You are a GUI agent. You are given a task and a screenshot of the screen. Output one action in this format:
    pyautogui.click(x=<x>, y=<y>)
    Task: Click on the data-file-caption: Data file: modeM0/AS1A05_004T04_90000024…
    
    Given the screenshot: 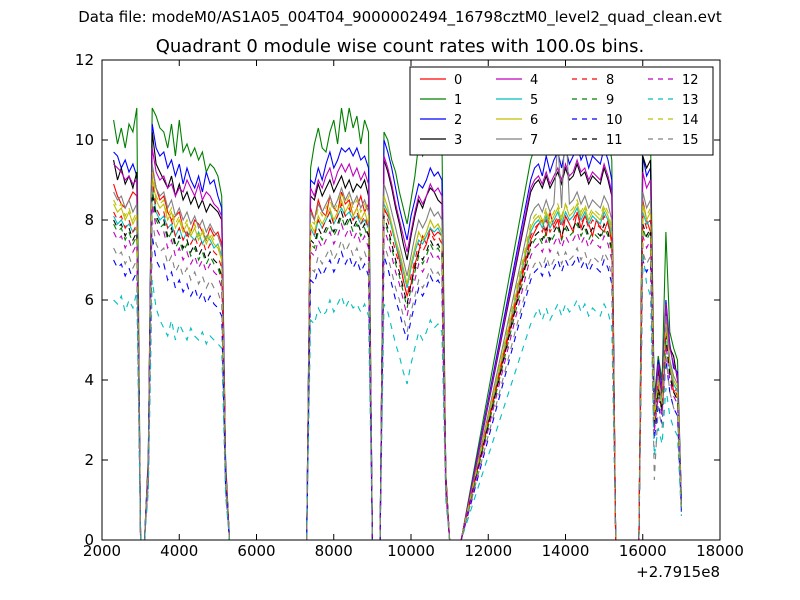 What is the action you would take?
    pyautogui.click(x=400, y=17)
    